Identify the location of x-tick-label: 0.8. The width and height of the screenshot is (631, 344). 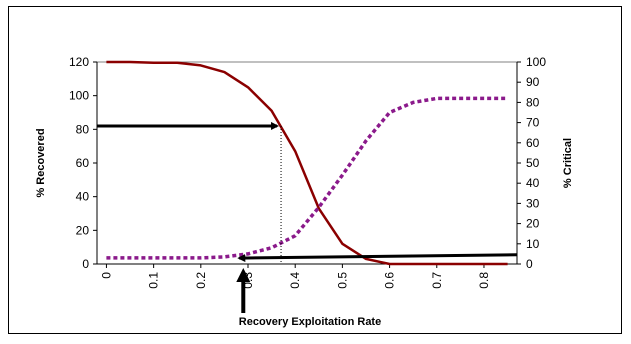
(484, 280).